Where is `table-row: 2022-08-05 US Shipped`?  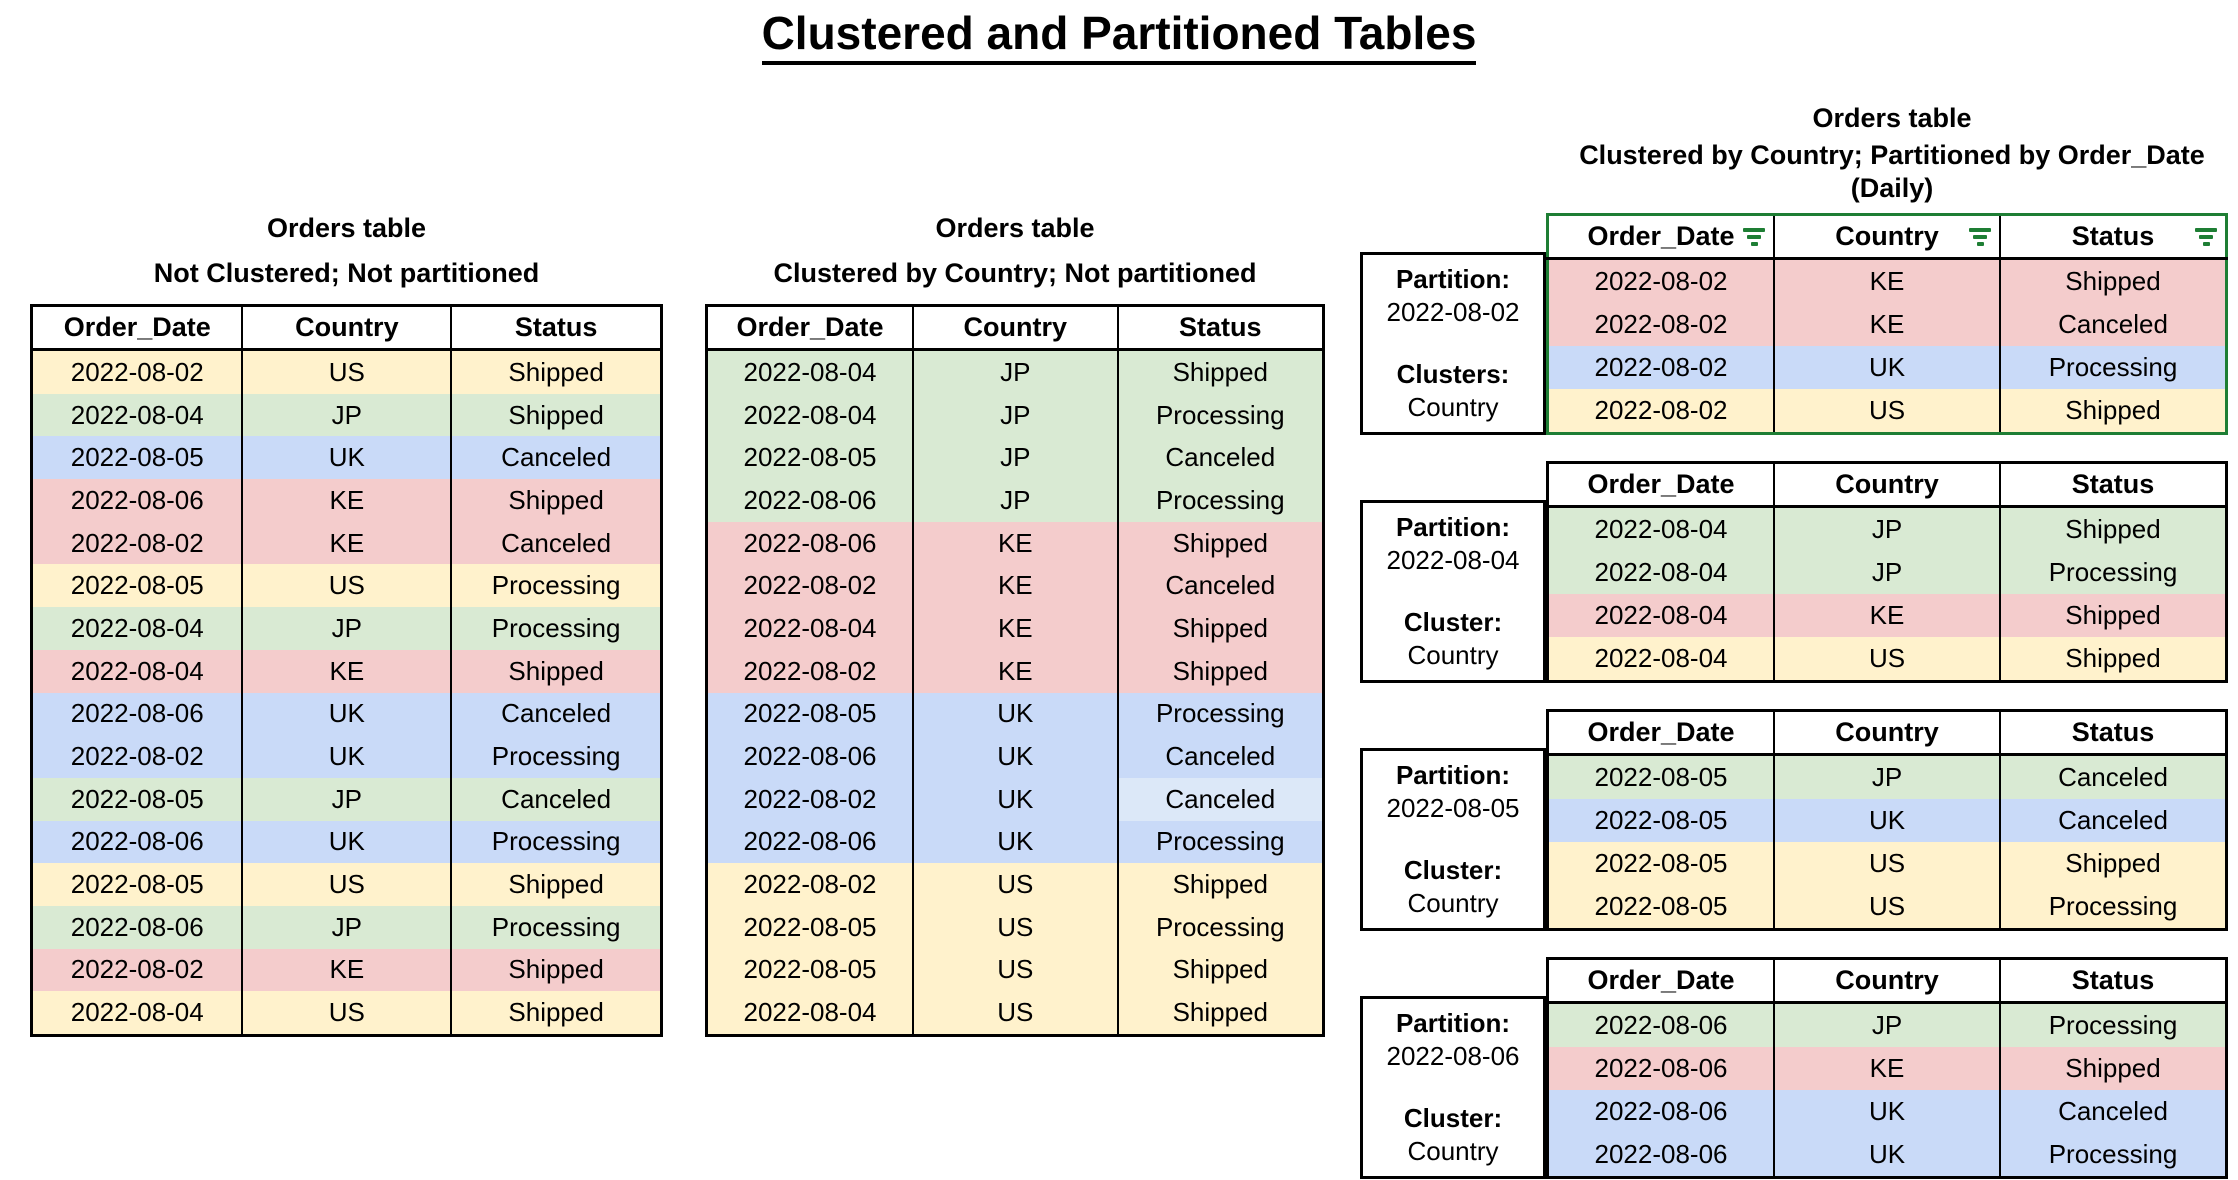 table-row: 2022-08-05 US Shipped is located at coordinates (346, 884).